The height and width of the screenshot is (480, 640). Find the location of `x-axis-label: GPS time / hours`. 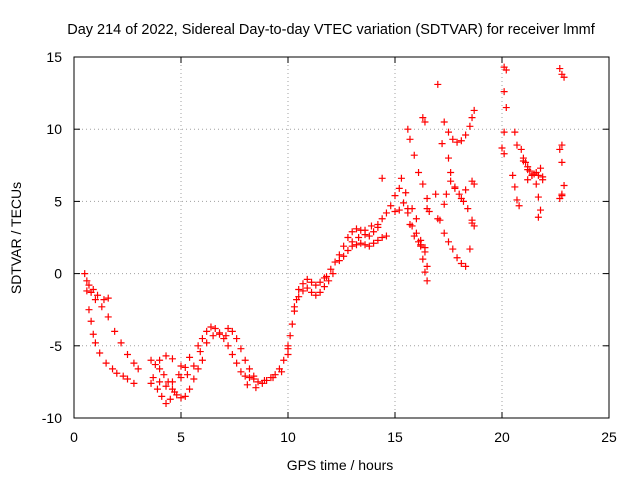

x-axis-label: GPS time / hours is located at coordinates (340, 465).